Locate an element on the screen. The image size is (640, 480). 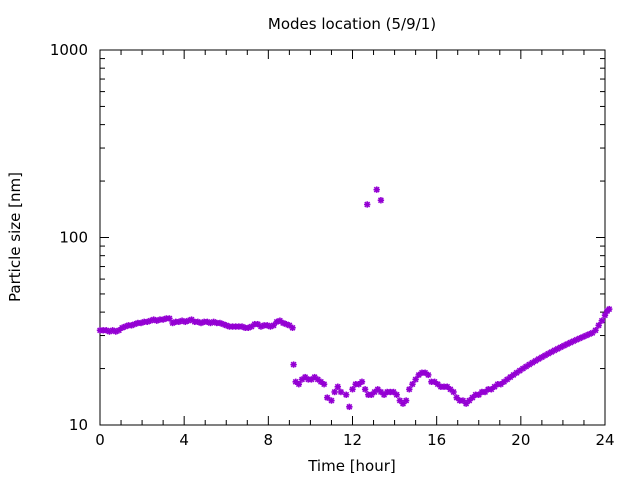
x-tick-label: 24 is located at coordinates (604, 440).